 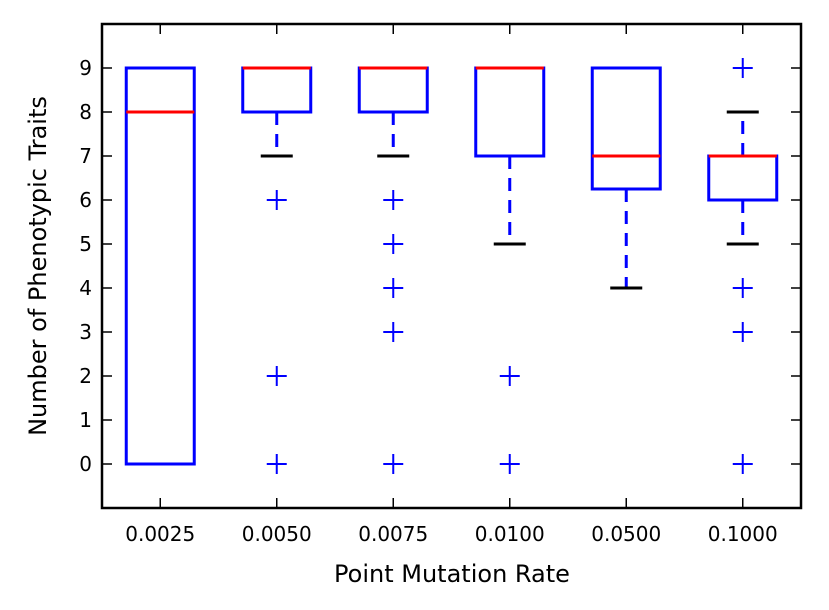 I want to click on box-group-0.0050, so click(x=277, y=270).